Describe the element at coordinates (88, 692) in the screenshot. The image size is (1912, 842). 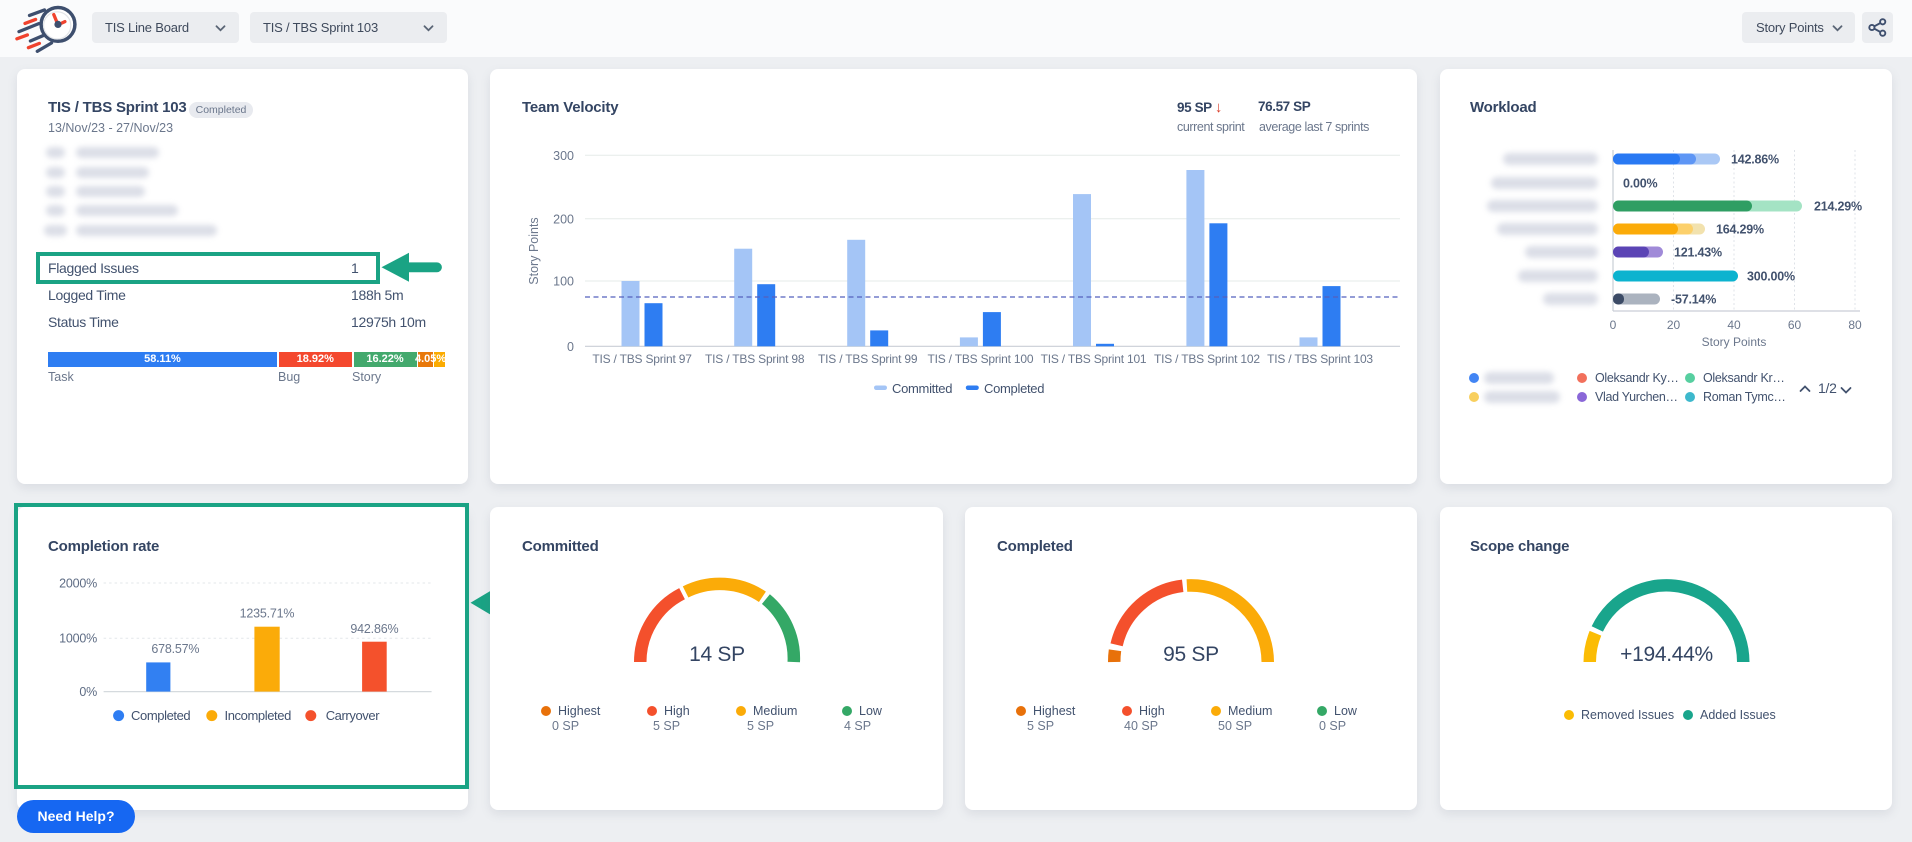
I see `svg-text: 0%` at that location.